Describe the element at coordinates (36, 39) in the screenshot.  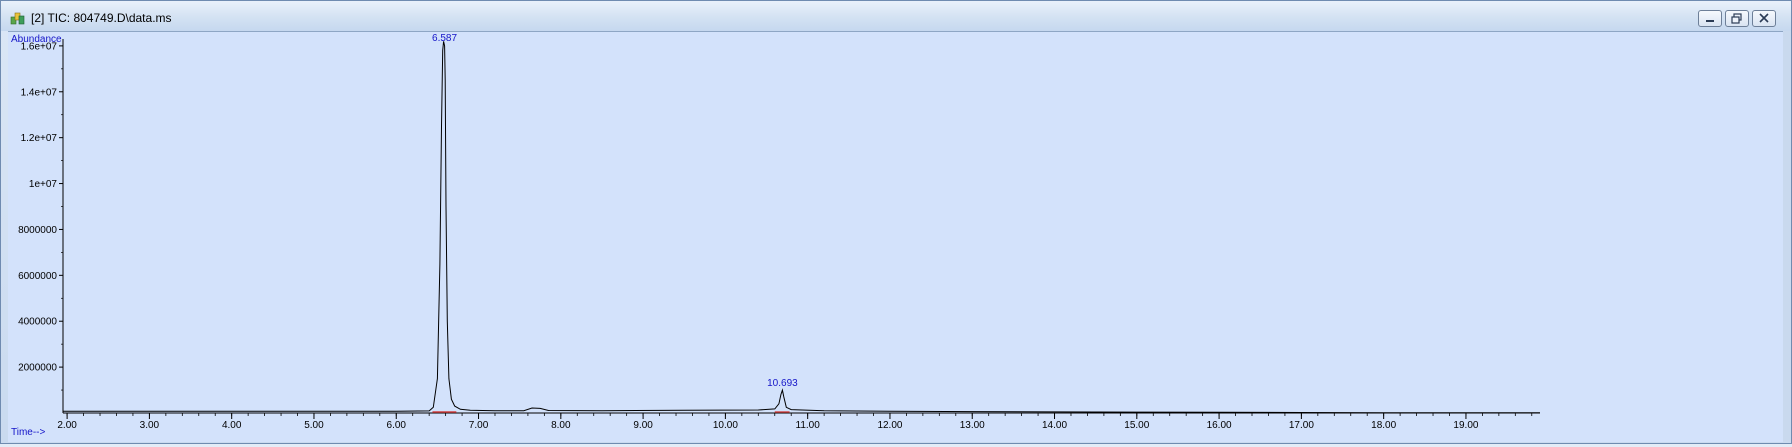
I see `y-axis-label: Abundance` at that location.